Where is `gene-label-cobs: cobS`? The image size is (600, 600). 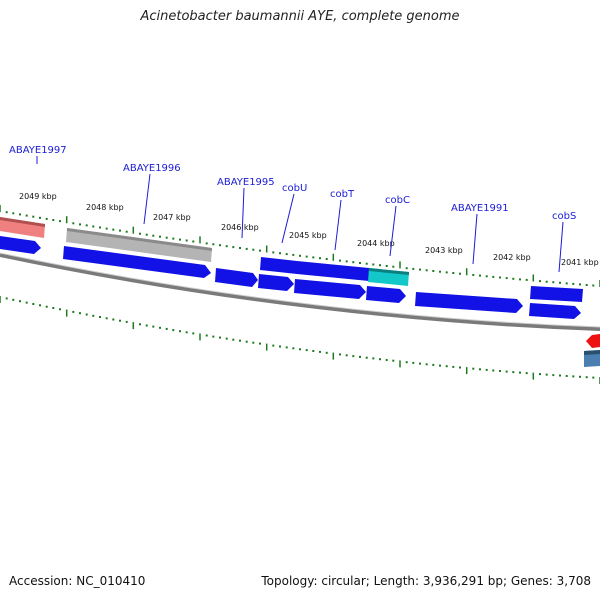 gene-label-cobs: cobS is located at coordinates (564, 216).